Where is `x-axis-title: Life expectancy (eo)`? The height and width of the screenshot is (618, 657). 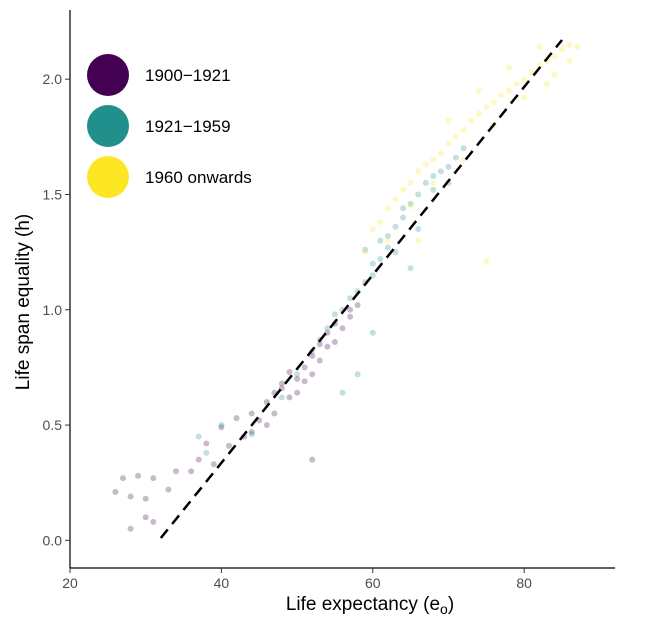 x-axis-title: Life expectancy (eo) is located at coordinates (370, 605).